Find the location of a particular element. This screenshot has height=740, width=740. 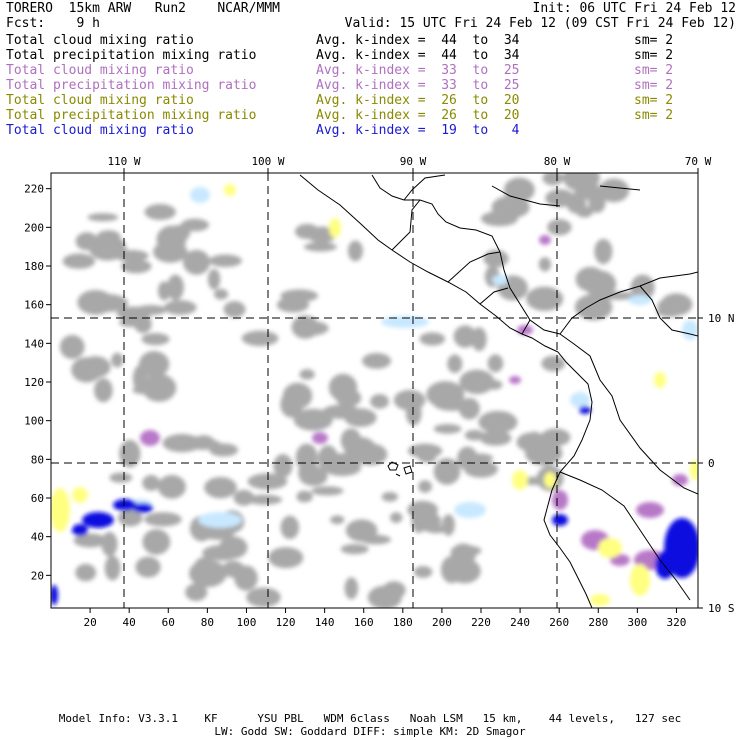

x-tick-label: 160 is located at coordinates (364, 622).